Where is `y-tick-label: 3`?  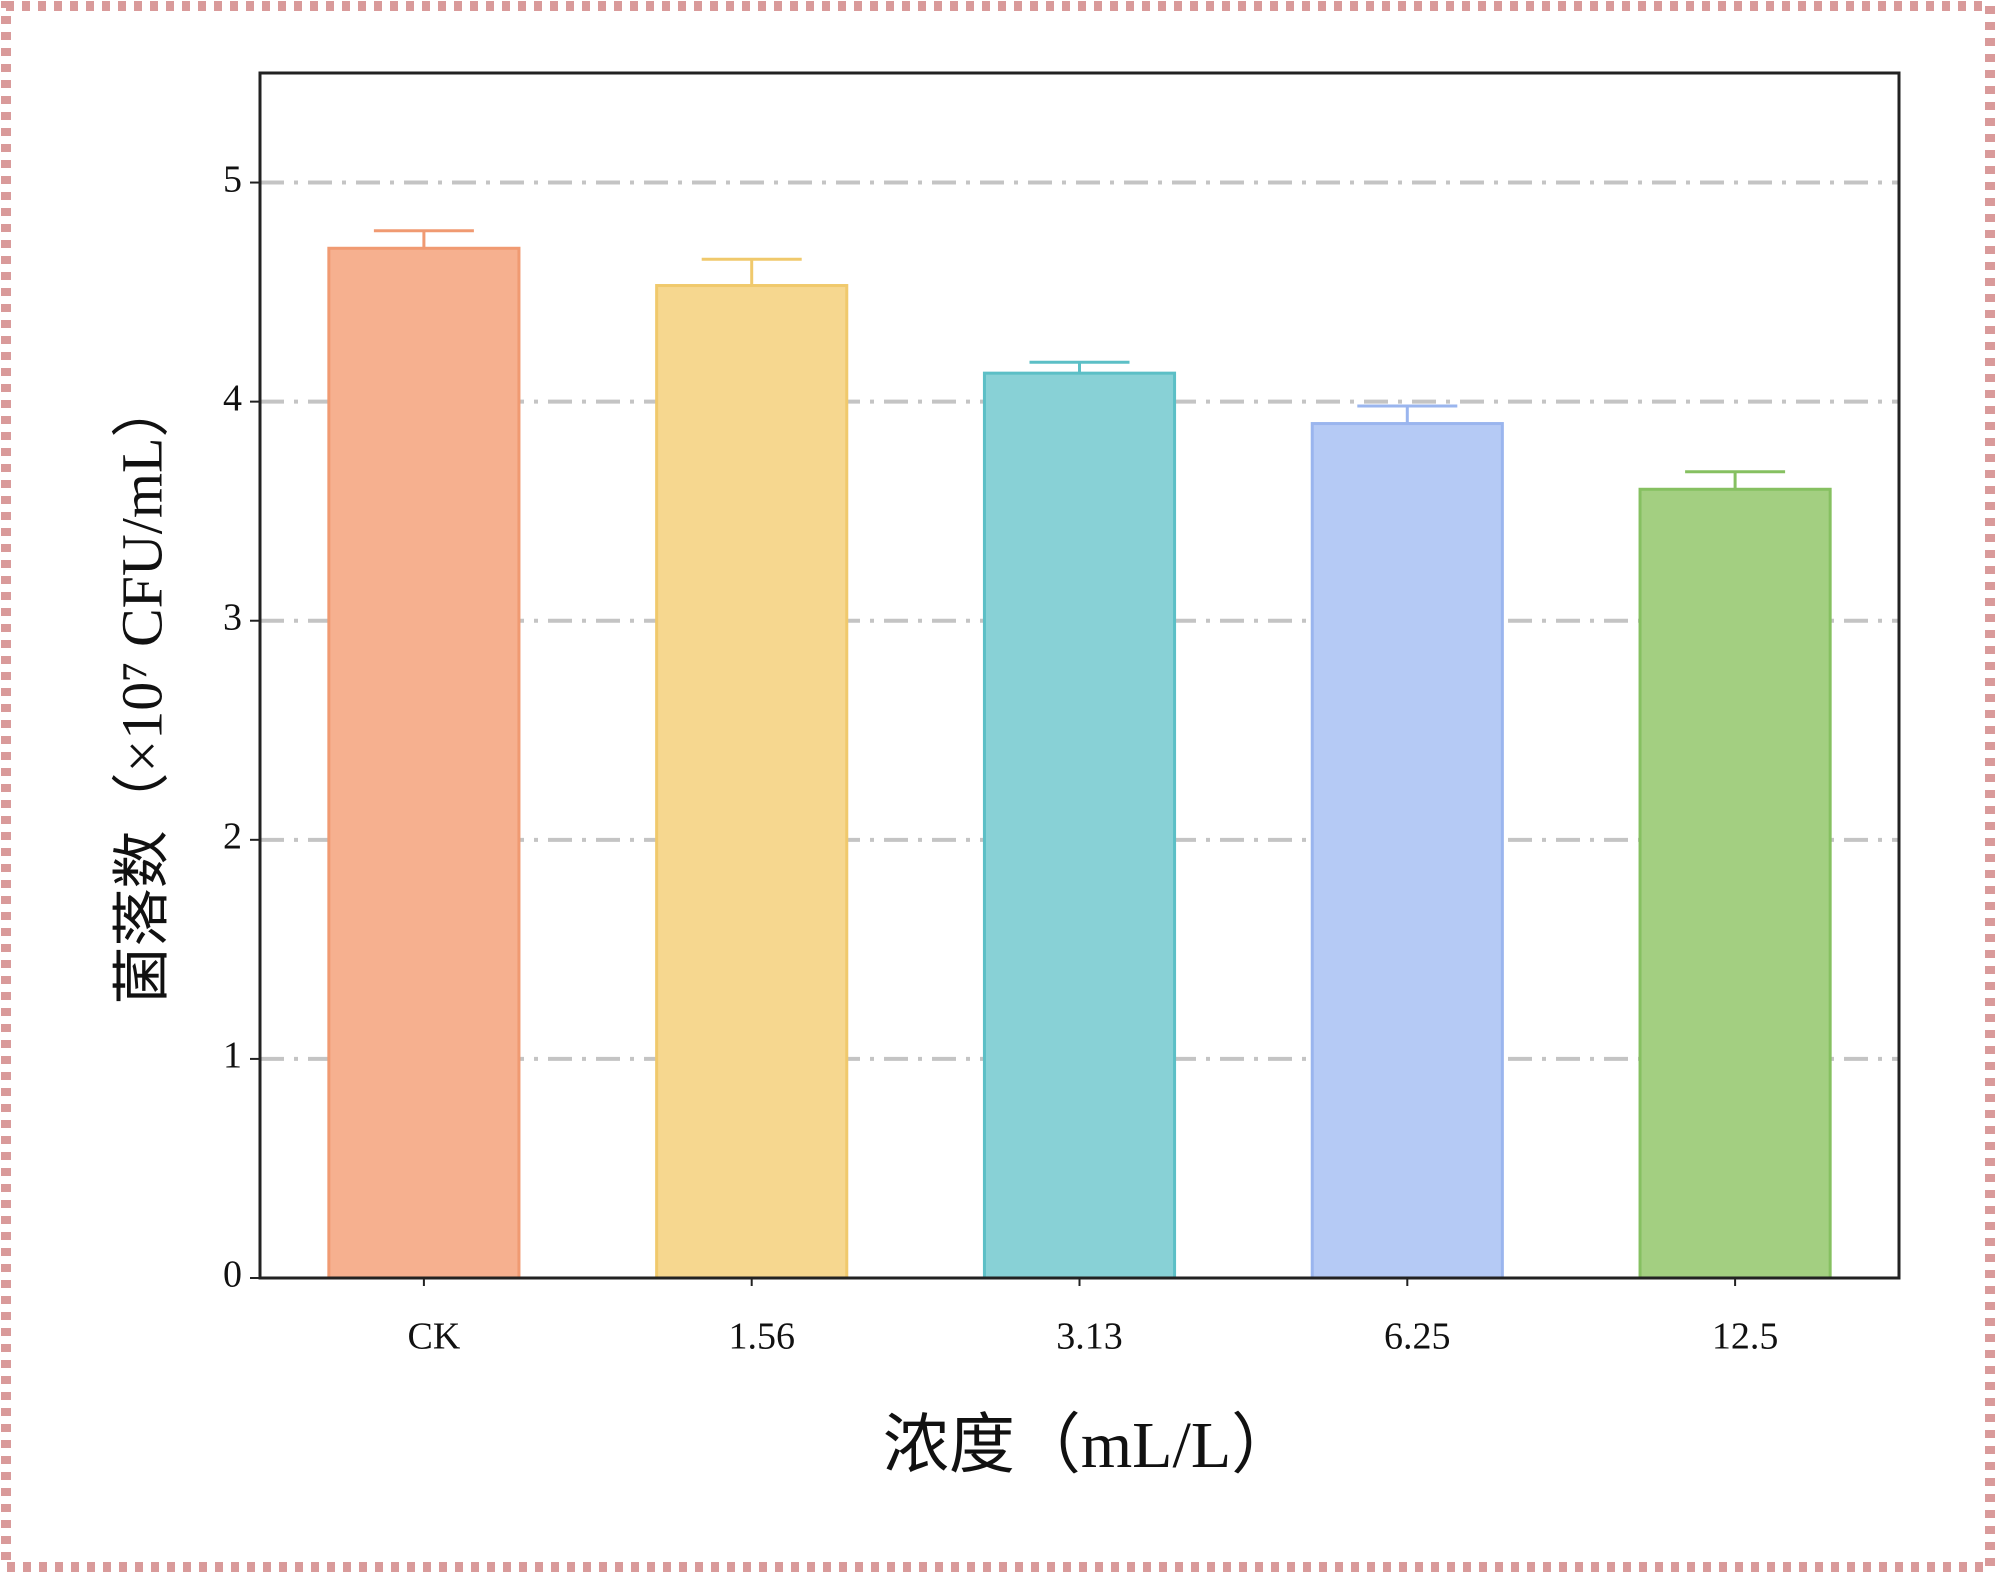 y-tick-label: 3 is located at coordinates (232, 617).